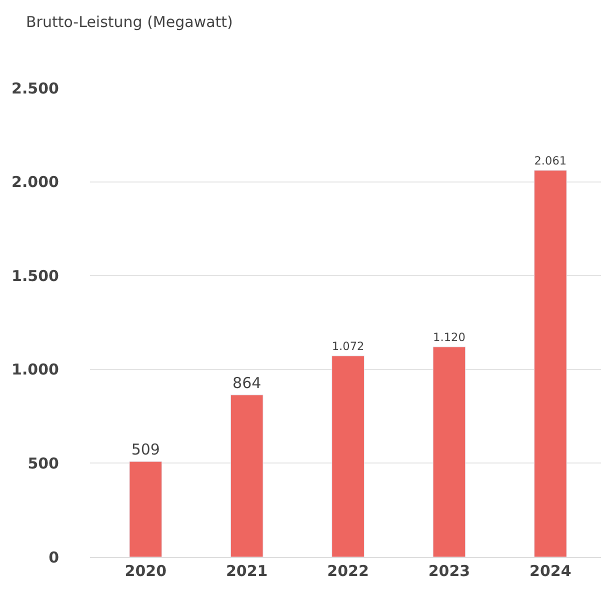 The height and width of the screenshot is (598, 613). Describe the element at coordinates (35, 182) in the screenshot. I see `y-tick-label: 2.000` at that location.